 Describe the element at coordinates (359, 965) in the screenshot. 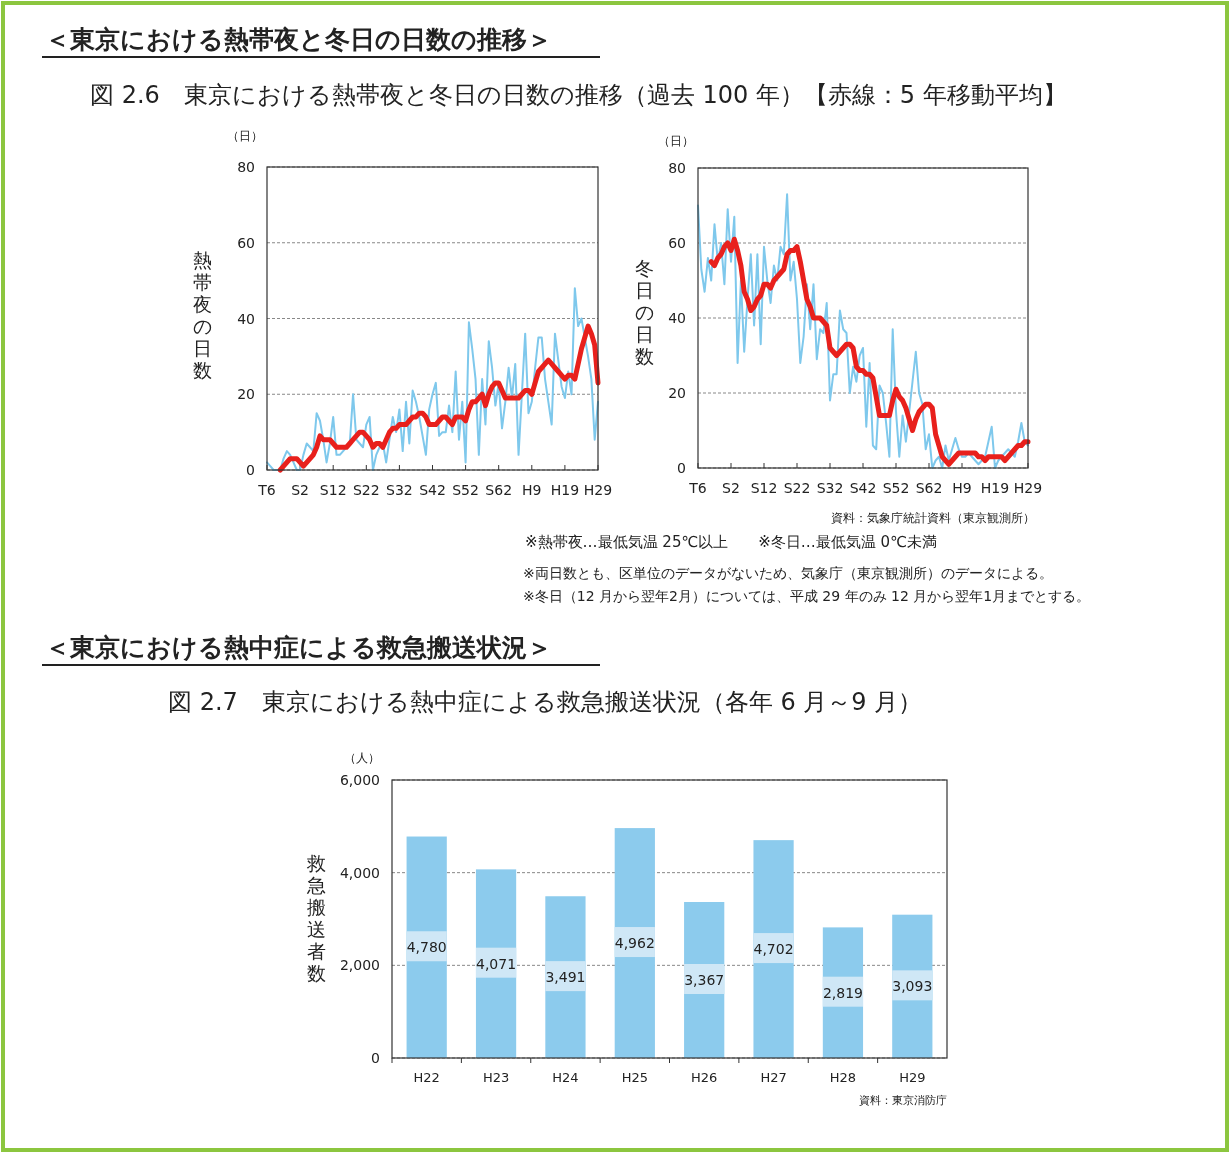

I see `y-tick-label: 2,000` at that location.